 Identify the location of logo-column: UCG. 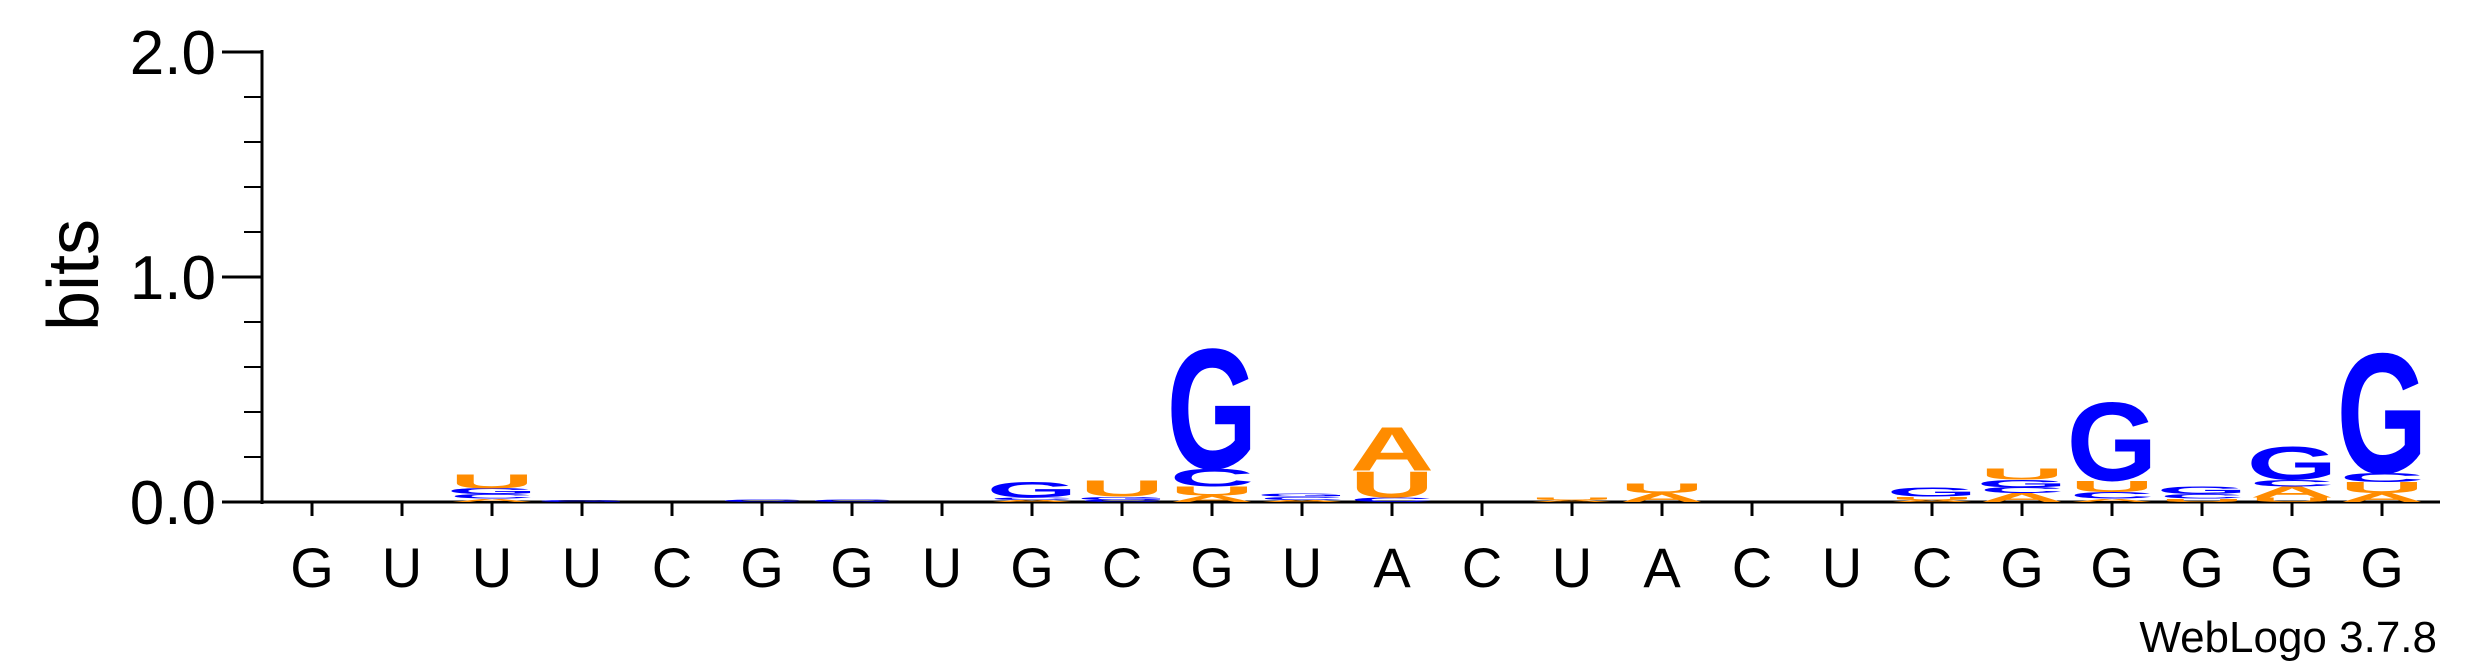
(2202, 493).